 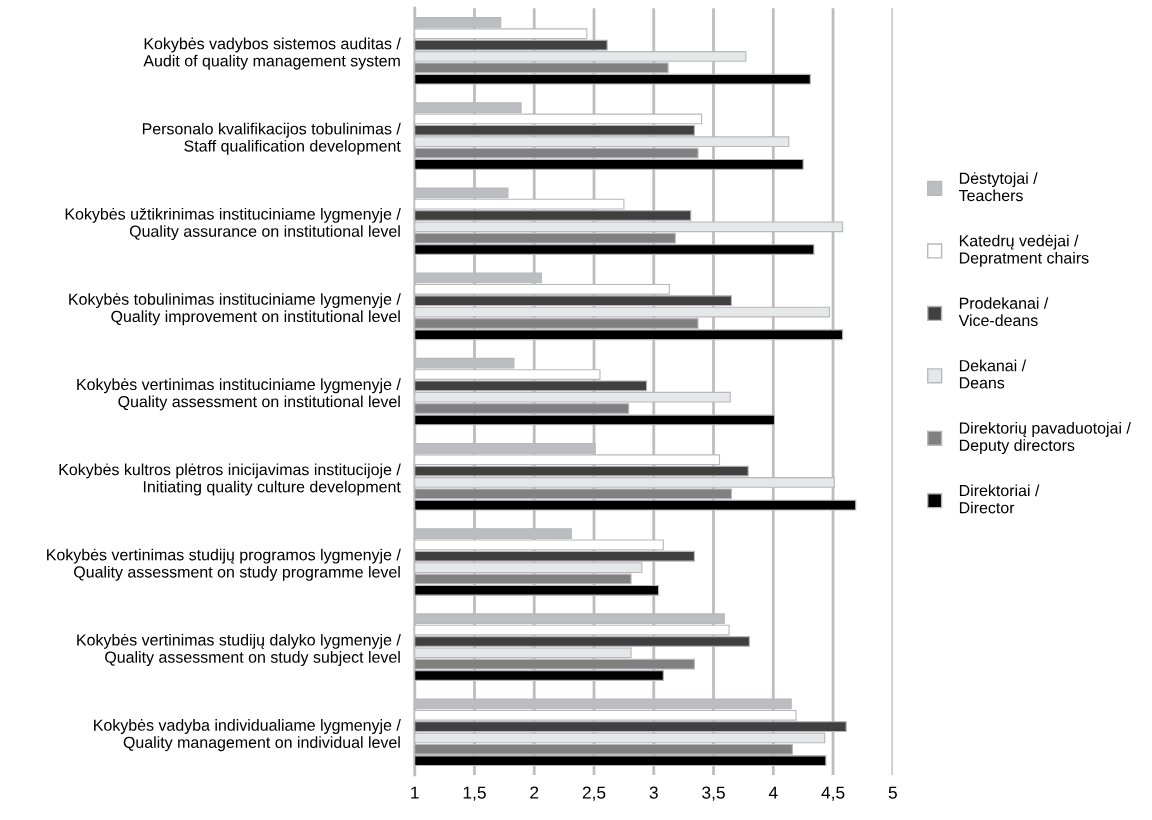 What do you see at coordinates (415, 792) in the screenshot?
I see `x-tick-label: 1` at bounding box center [415, 792].